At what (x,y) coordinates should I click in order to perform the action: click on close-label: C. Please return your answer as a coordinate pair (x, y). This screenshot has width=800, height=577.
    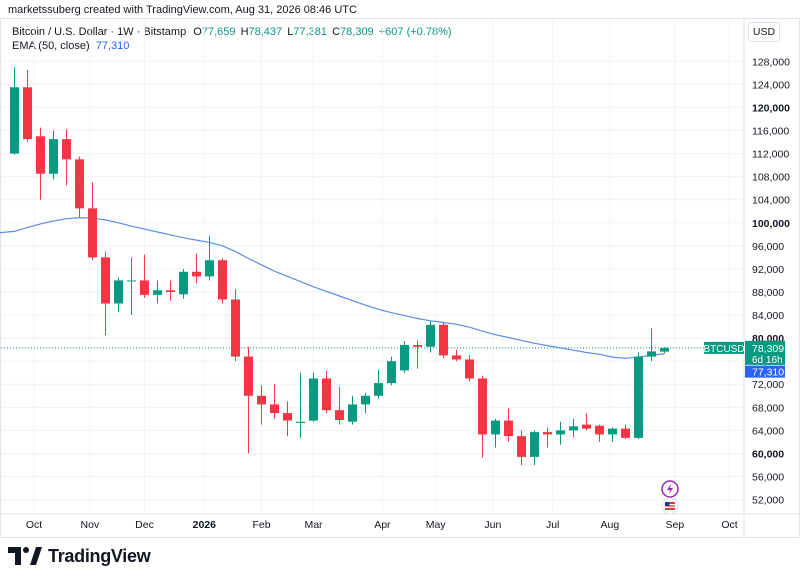
    Looking at the image, I should click on (336, 32).